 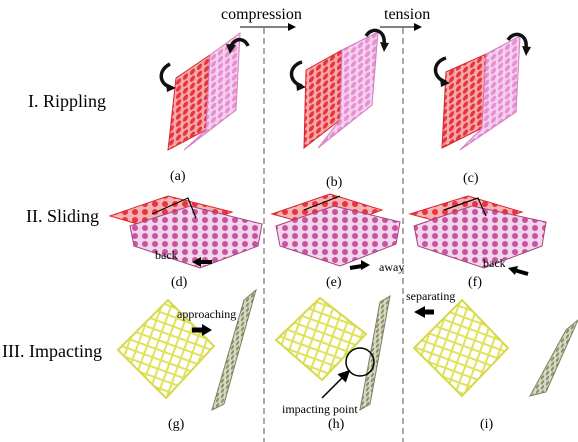 What do you see at coordinates (356, 267) in the screenshot?
I see `away-arrow-shaft` at bounding box center [356, 267].